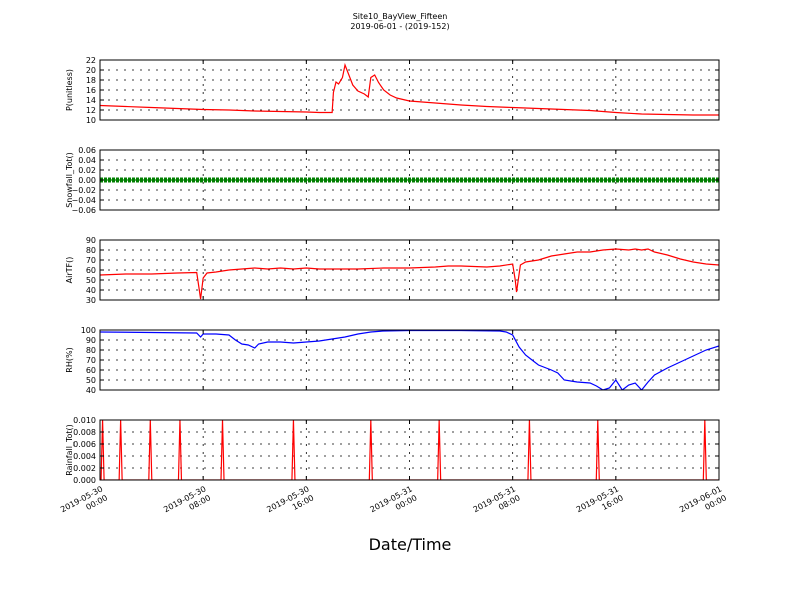 Image resolution: width=800 pixels, height=600 pixels. What do you see at coordinates (91, 120) in the screenshot?
I see `y-tick-label: 10` at bounding box center [91, 120].